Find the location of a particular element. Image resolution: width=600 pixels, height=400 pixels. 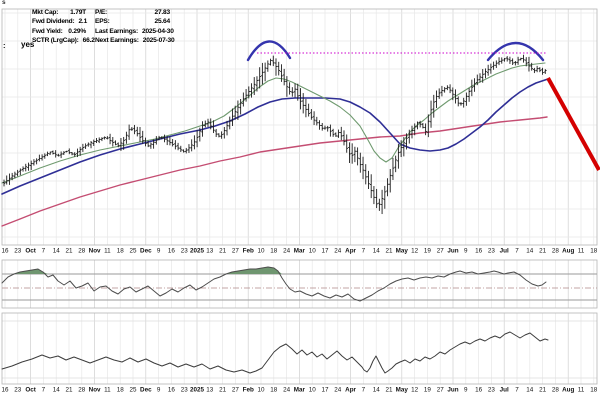

info-row-last-earnings: Last Earnings: 2025-04-30 is located at coordinates (134, 31).